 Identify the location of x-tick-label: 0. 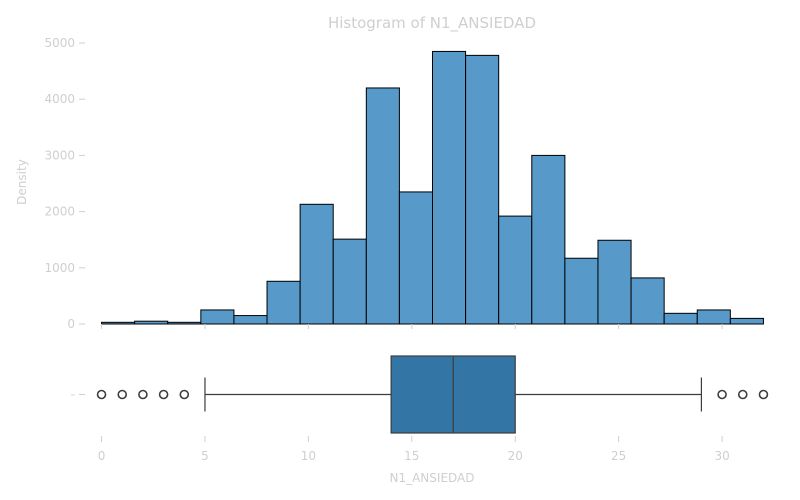
(102, 456).